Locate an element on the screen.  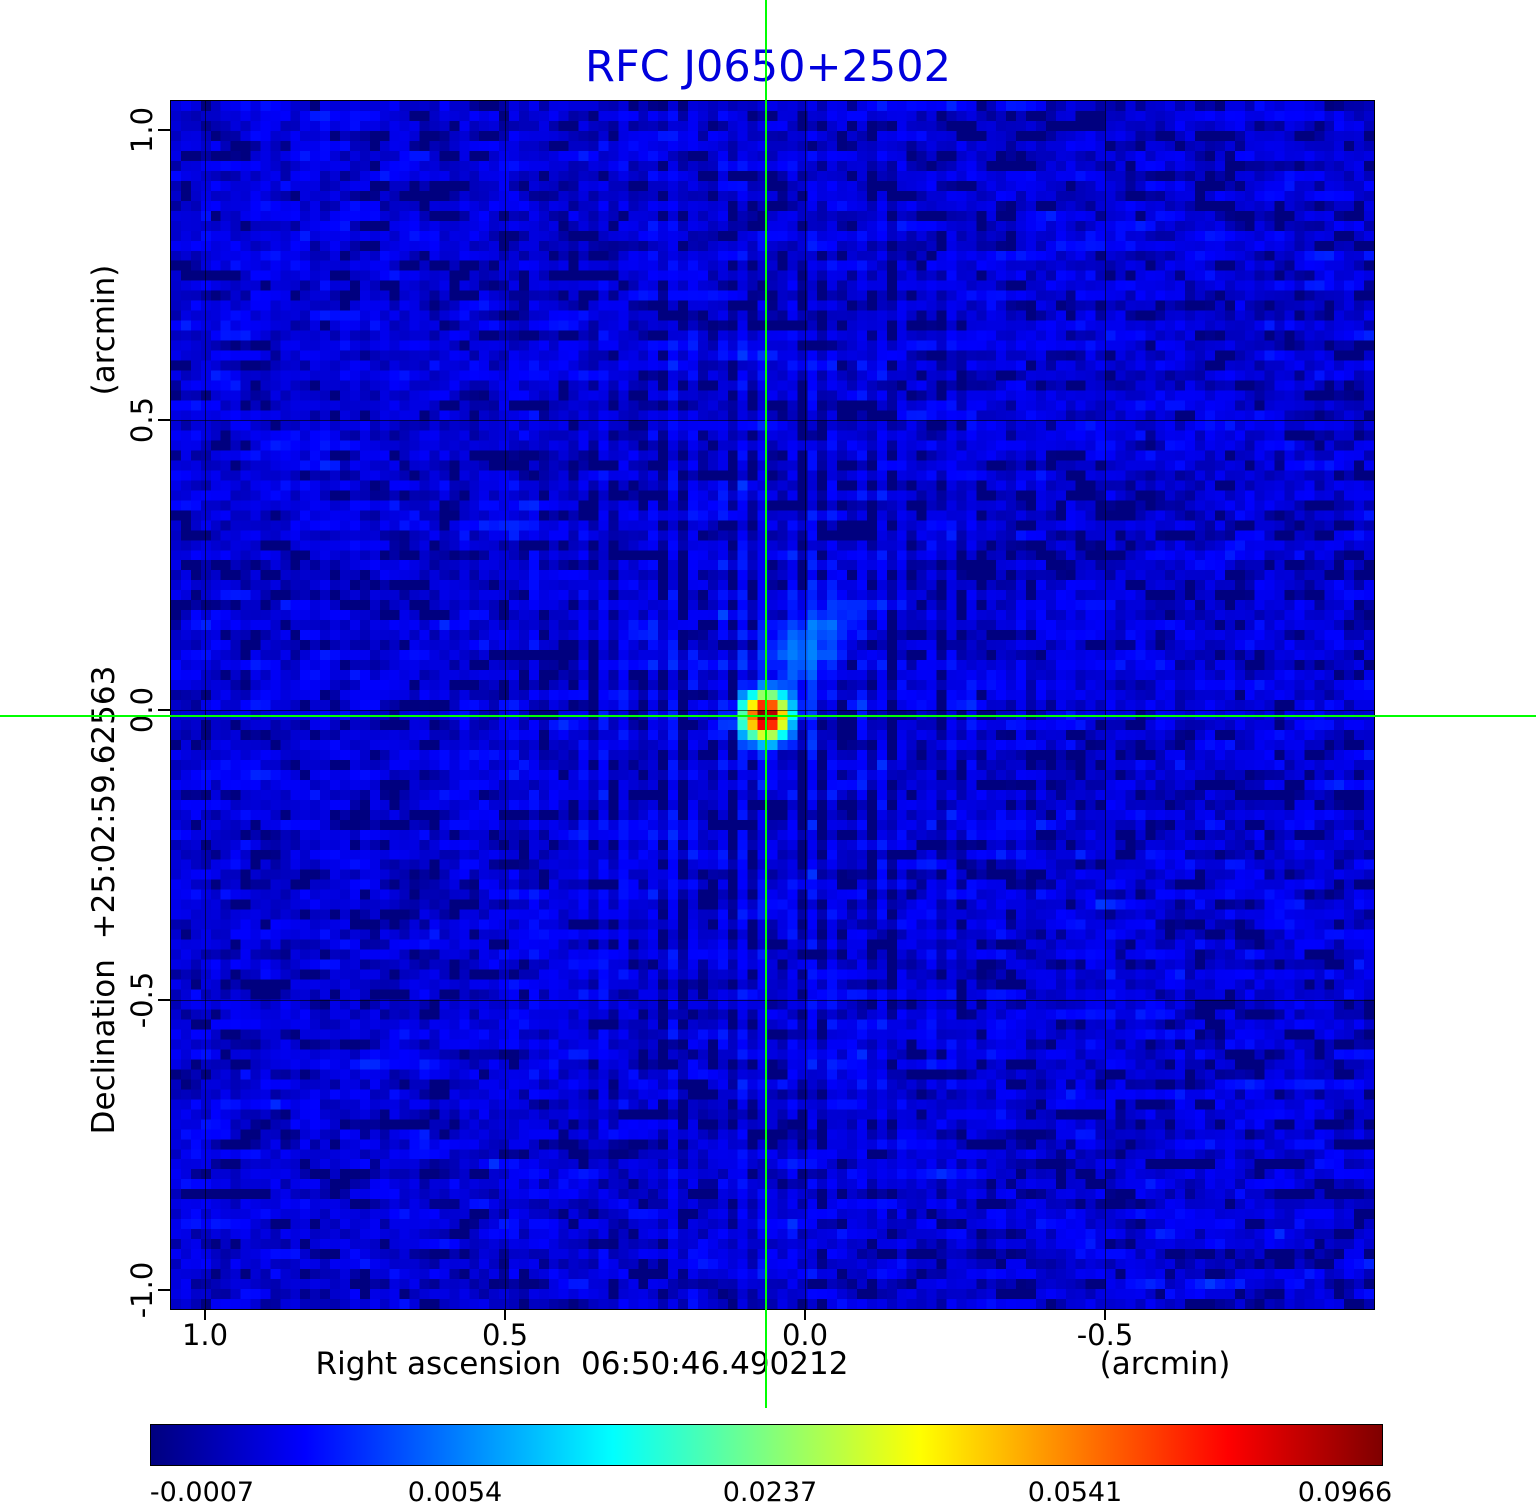
chart-title: RFC J0650+2502 is located at coordinates (768, 67).